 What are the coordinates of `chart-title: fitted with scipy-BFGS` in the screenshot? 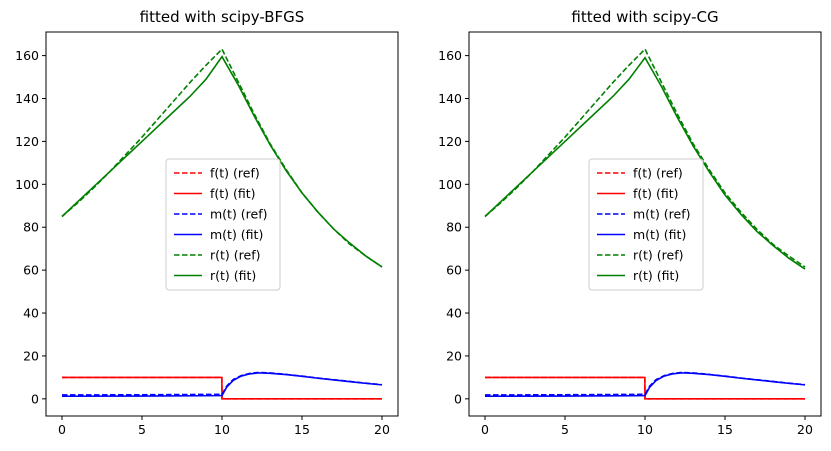 It's located at (222, 17).